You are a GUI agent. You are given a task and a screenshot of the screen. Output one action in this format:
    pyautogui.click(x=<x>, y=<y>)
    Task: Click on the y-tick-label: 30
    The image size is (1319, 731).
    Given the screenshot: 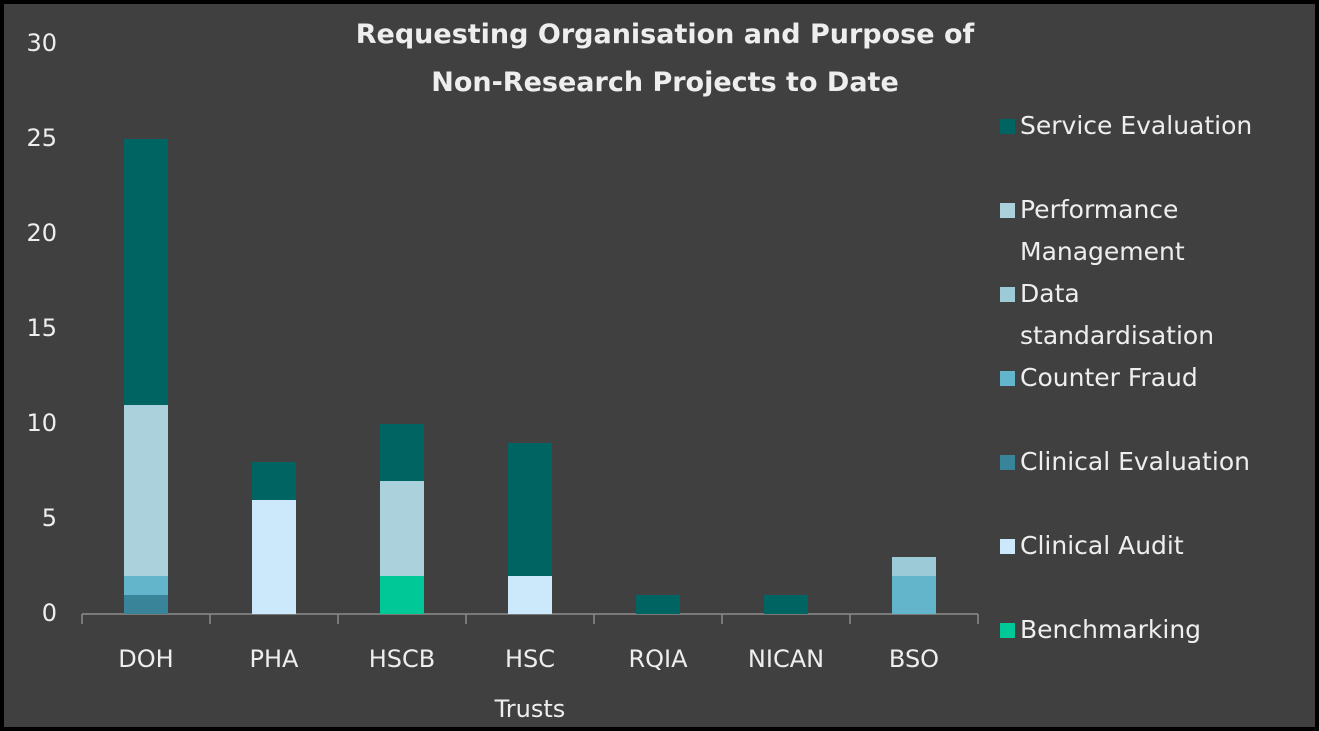 What is the action you would take?
    pyautogui.click(x=41, y=43)
    